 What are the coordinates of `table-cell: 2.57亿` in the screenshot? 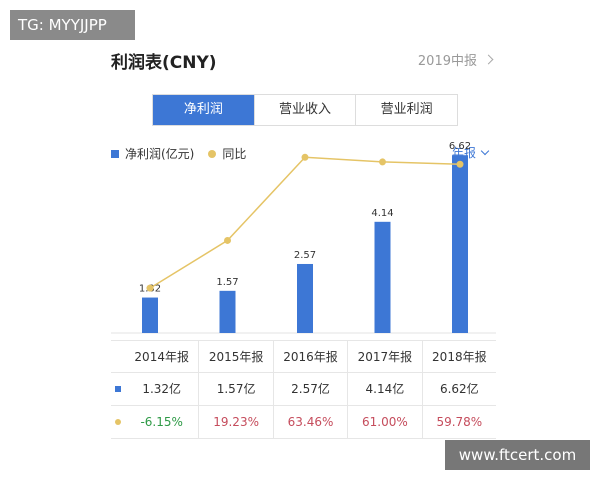 It's located at (311, 389).